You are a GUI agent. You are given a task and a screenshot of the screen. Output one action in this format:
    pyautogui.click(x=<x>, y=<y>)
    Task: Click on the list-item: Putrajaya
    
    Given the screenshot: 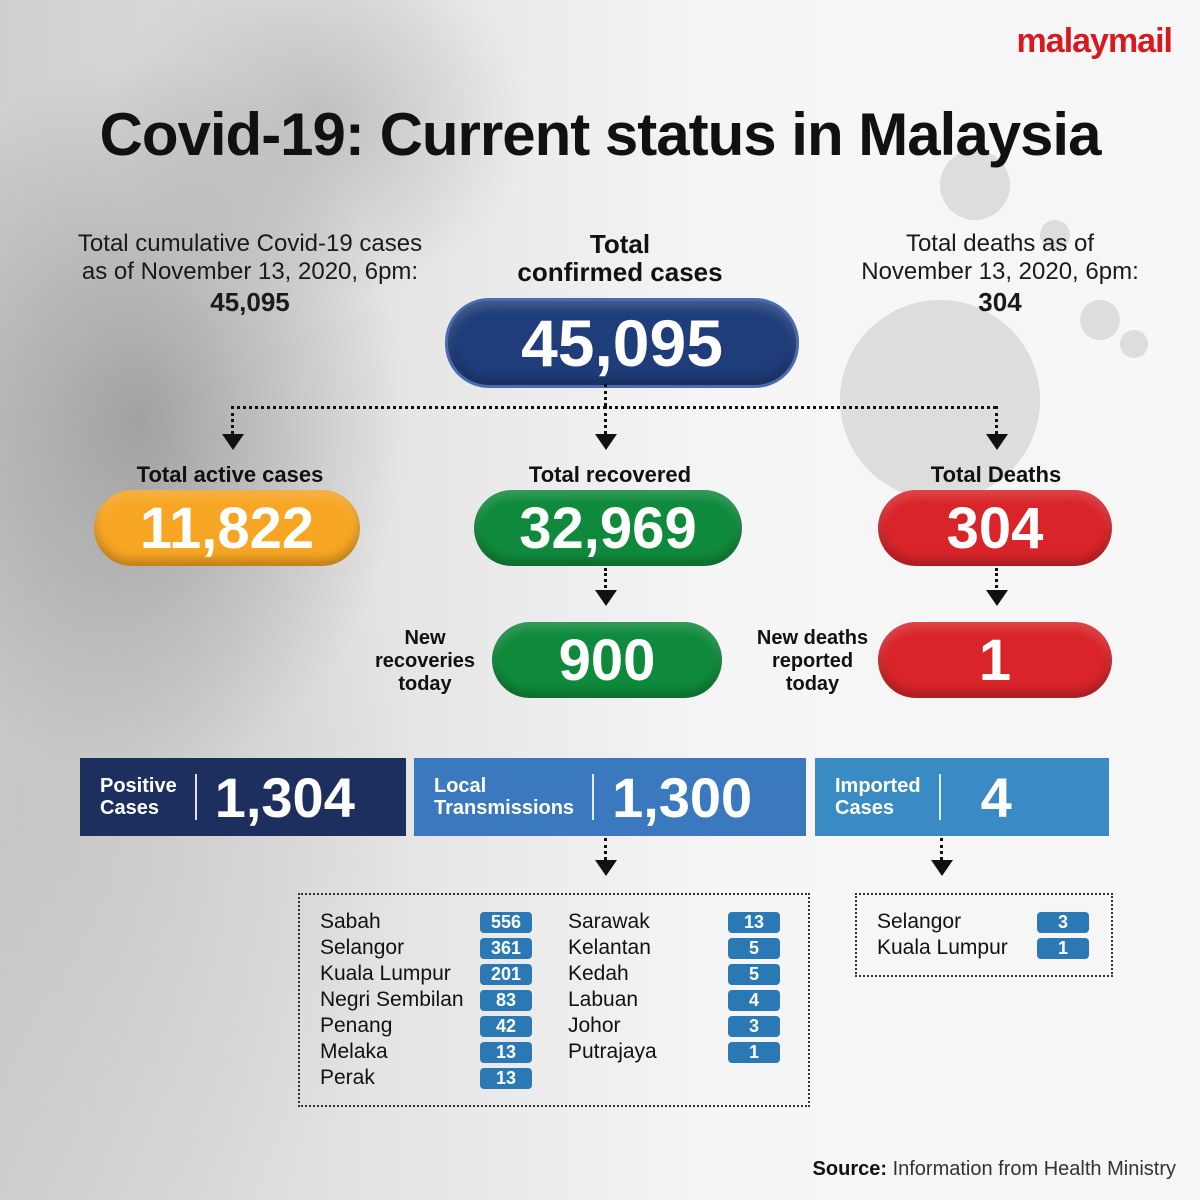 What is the action you would take?
    pyautogui.click(x=612, y=1052)
    